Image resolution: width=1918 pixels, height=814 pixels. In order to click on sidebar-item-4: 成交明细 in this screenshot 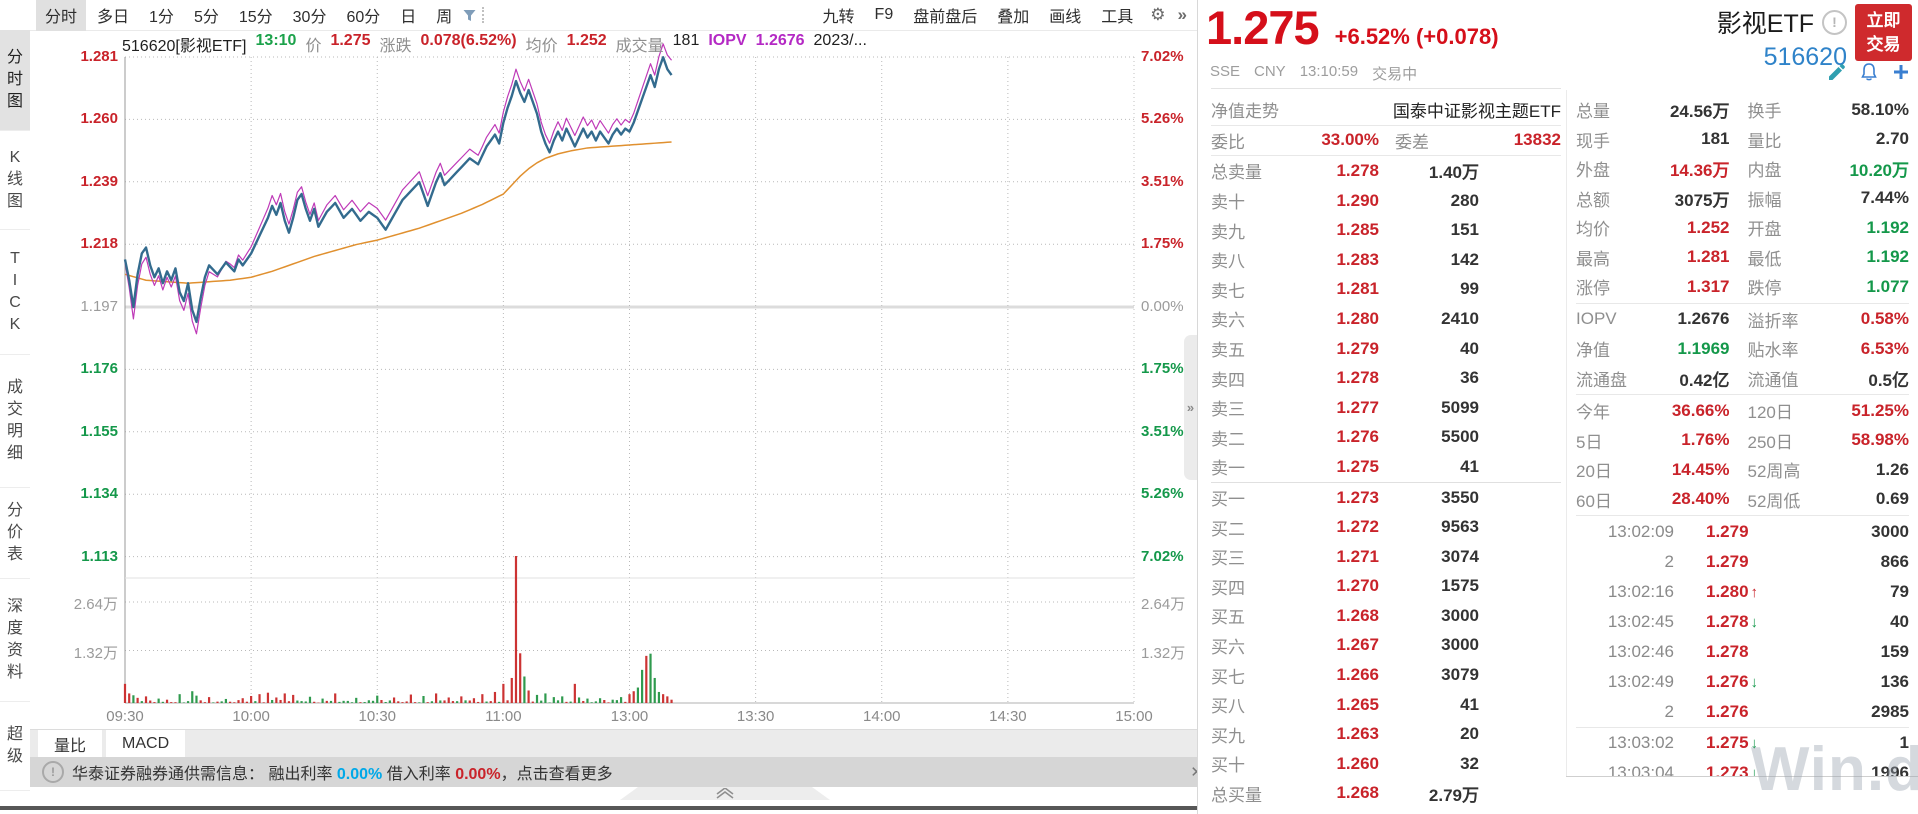, I will do `click(15, 421)`.